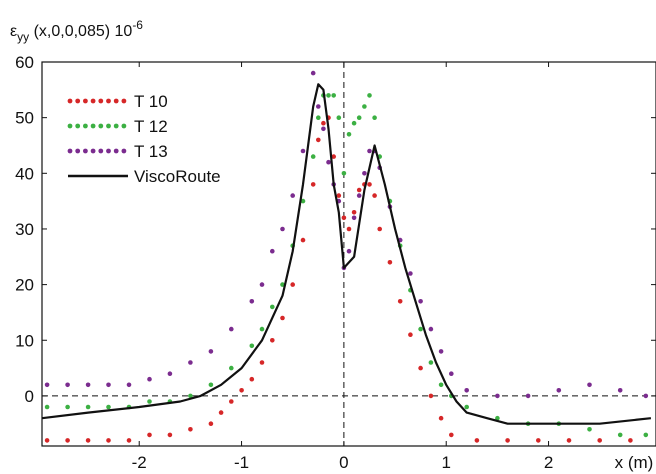  I want to click on legend-item: T 13, so click(117, 151).